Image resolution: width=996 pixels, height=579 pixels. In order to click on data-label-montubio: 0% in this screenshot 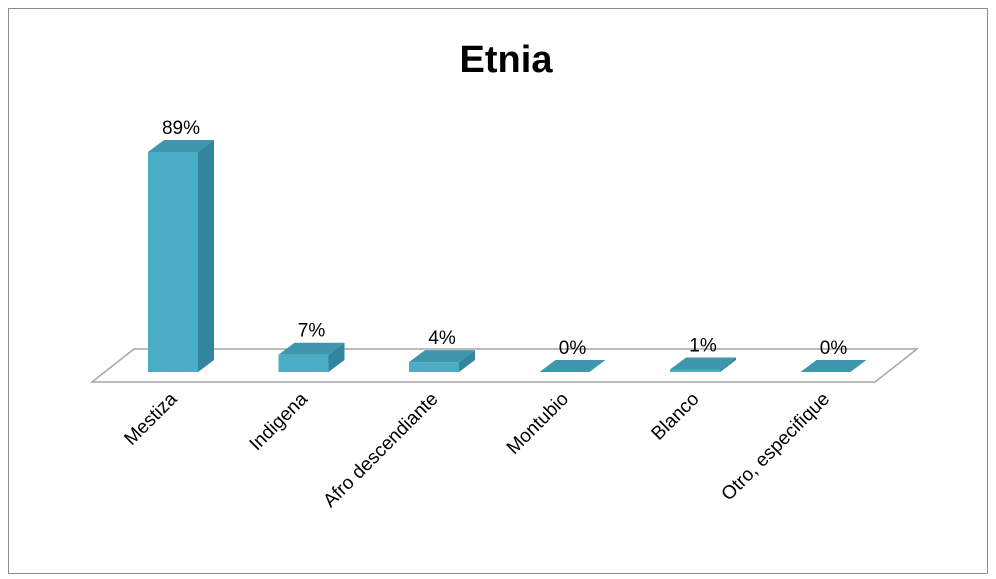, I will do `click(573, 348)`.